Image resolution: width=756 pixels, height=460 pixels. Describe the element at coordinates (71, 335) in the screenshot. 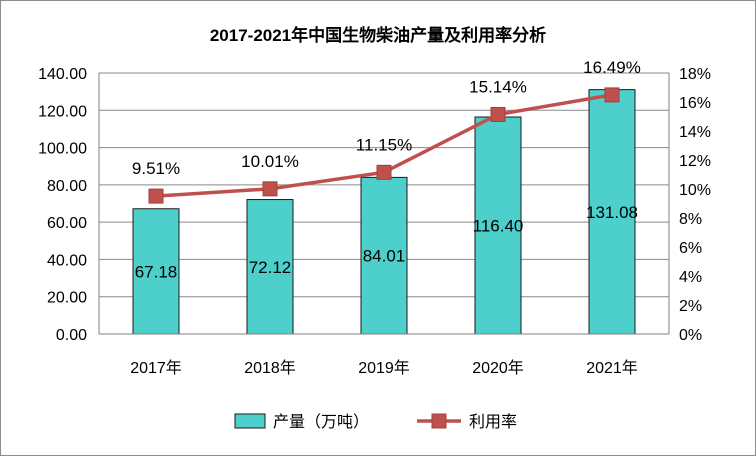

I see `y-left-tick-label: 0.00` at that location.